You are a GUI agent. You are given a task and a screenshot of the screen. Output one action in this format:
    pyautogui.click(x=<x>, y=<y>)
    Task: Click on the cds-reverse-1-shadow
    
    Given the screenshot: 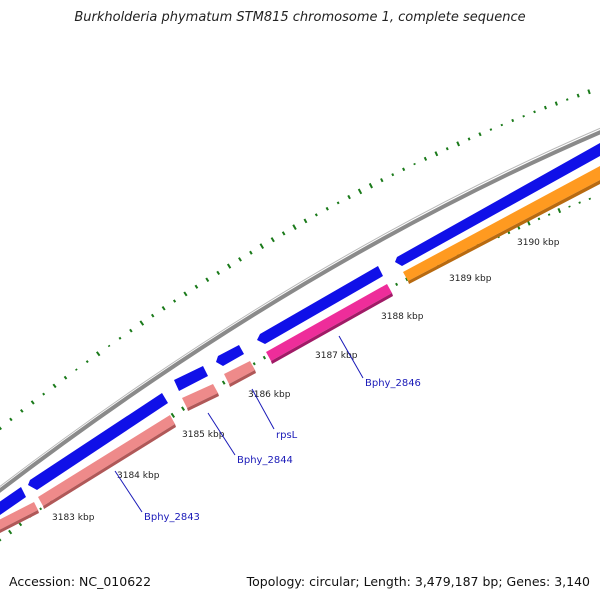 What is the action you would take?
    pyautogui.click(x=19, y=521)
    